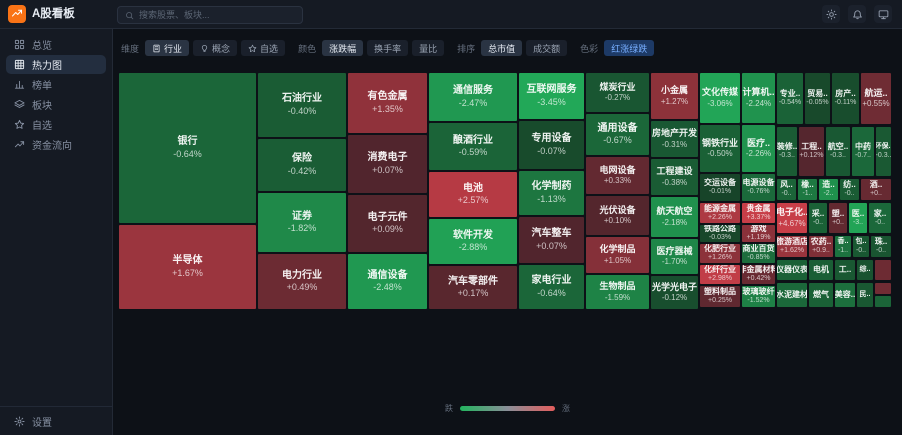 Image resolution: width=902 pixels, height=435 pixels. Describe the element at coordinates (387, 164) in the screenshot. I see `treemap-cell-消费电子: 消费电子 +0.07%` at that location.